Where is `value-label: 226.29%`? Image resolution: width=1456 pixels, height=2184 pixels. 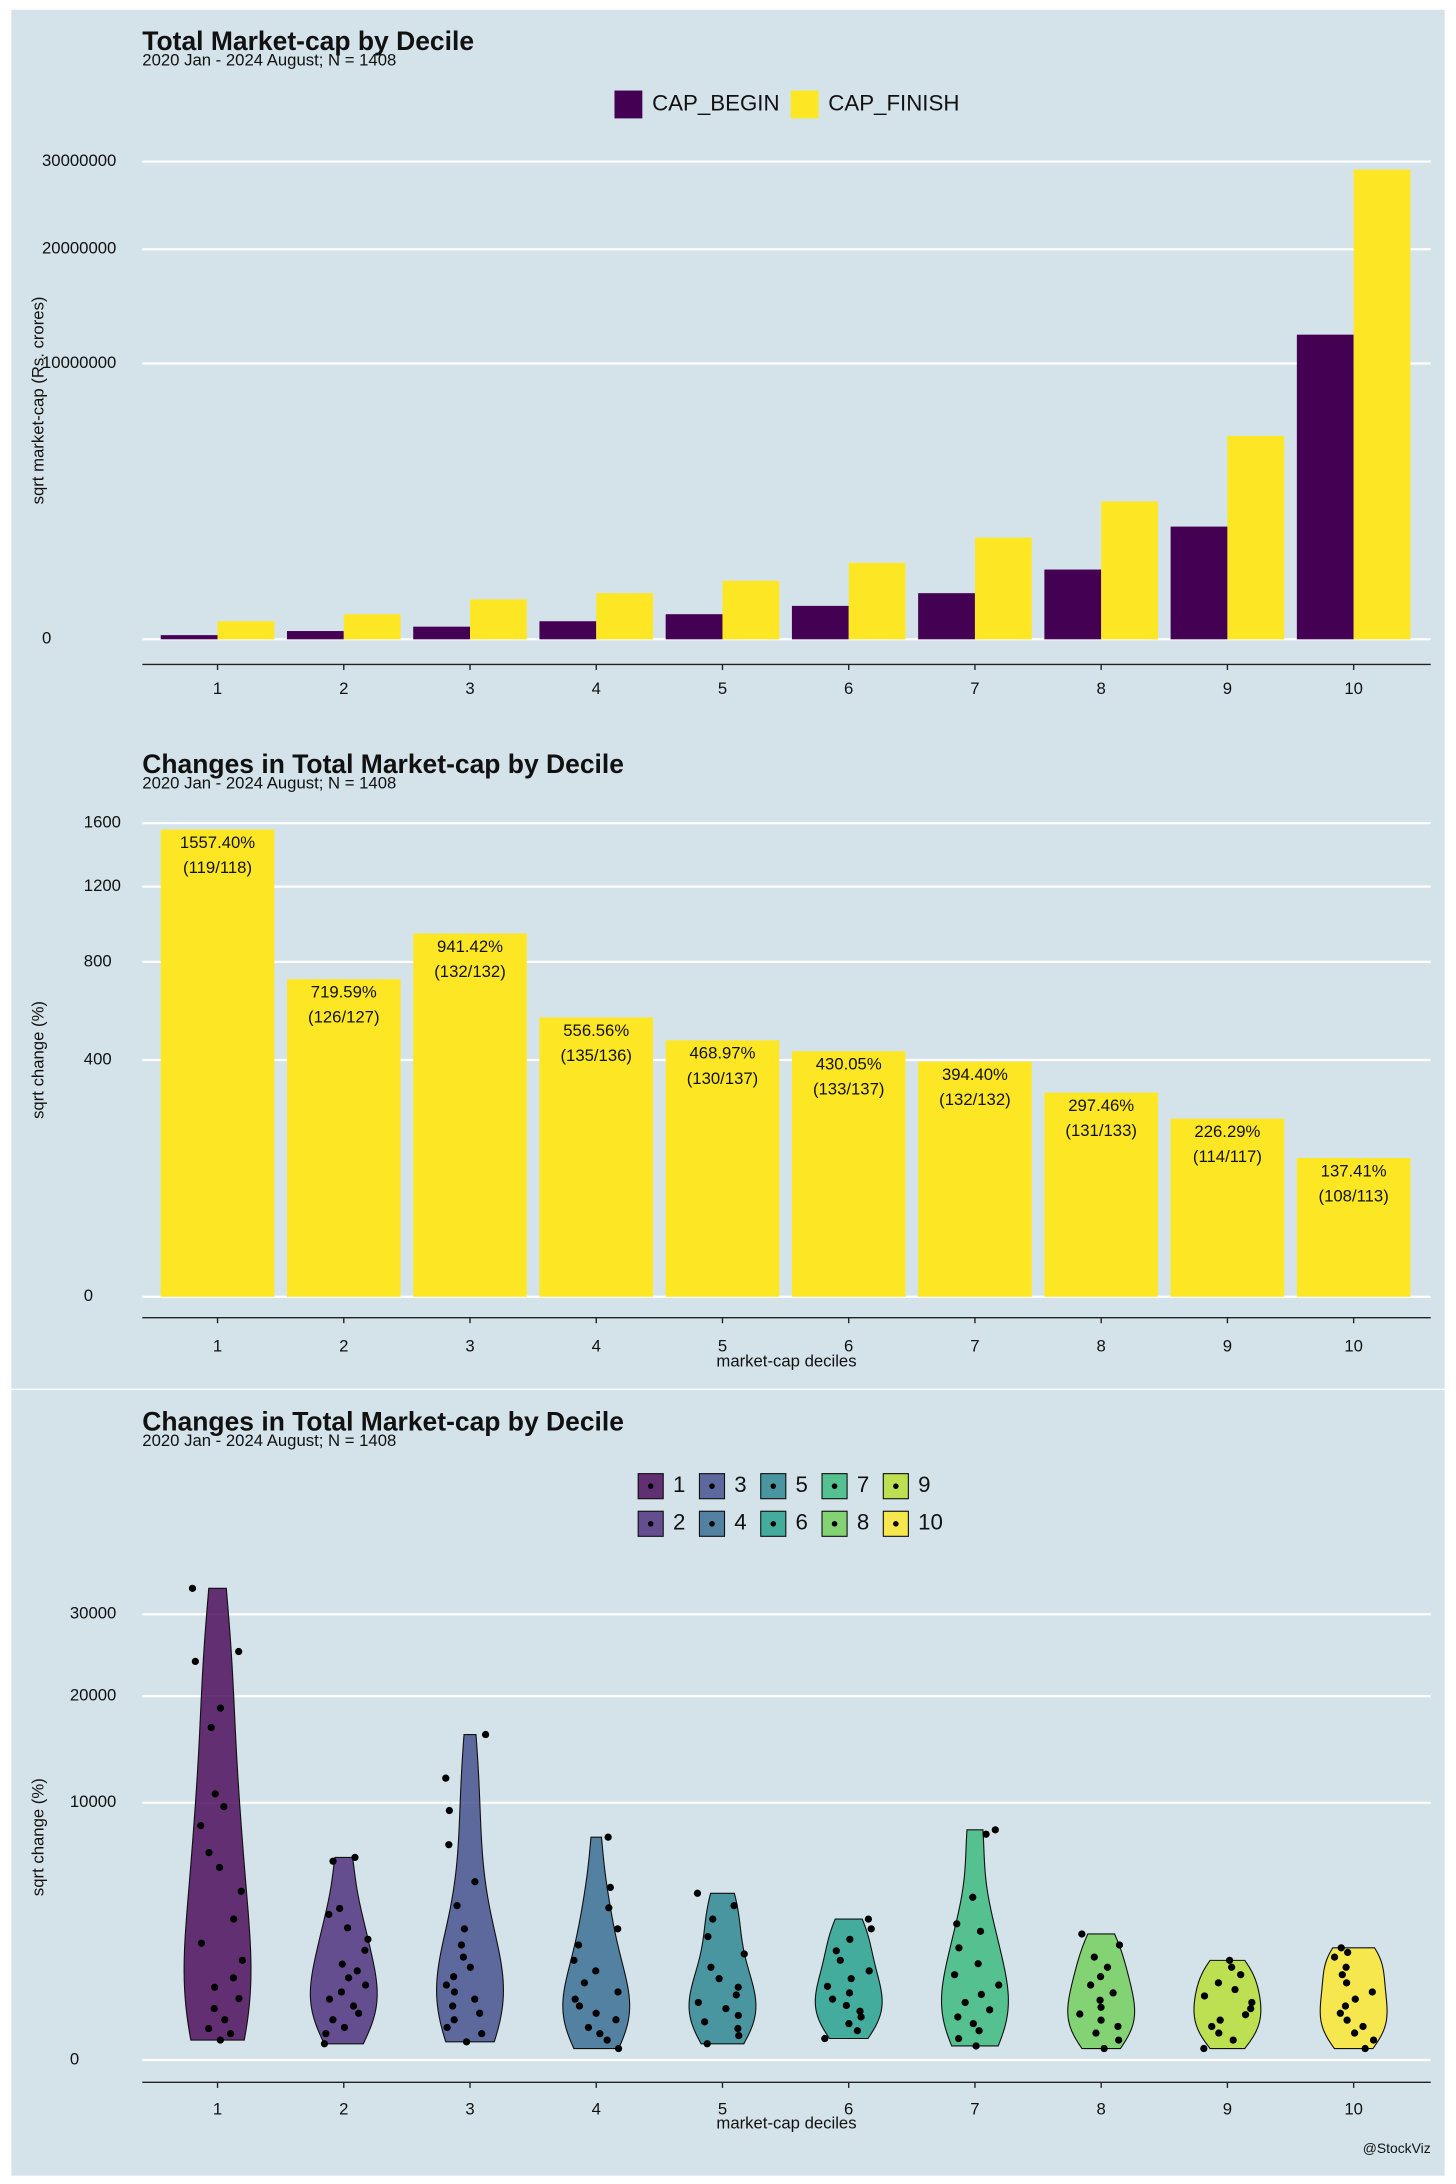 value-label: 226.29% is located at coordinates (1227, 1131).